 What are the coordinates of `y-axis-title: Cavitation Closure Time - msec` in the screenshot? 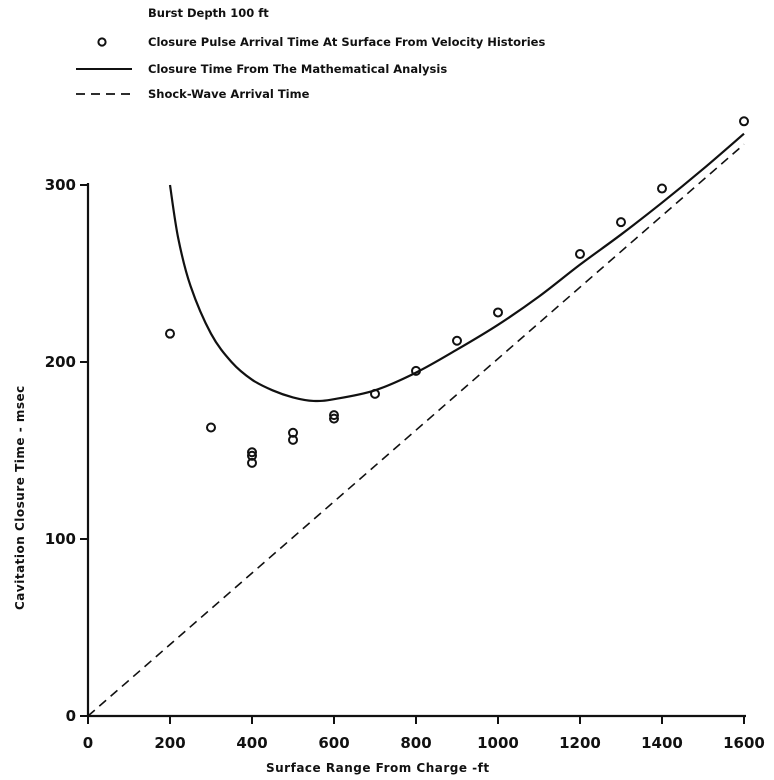 It's located at (20, 497).